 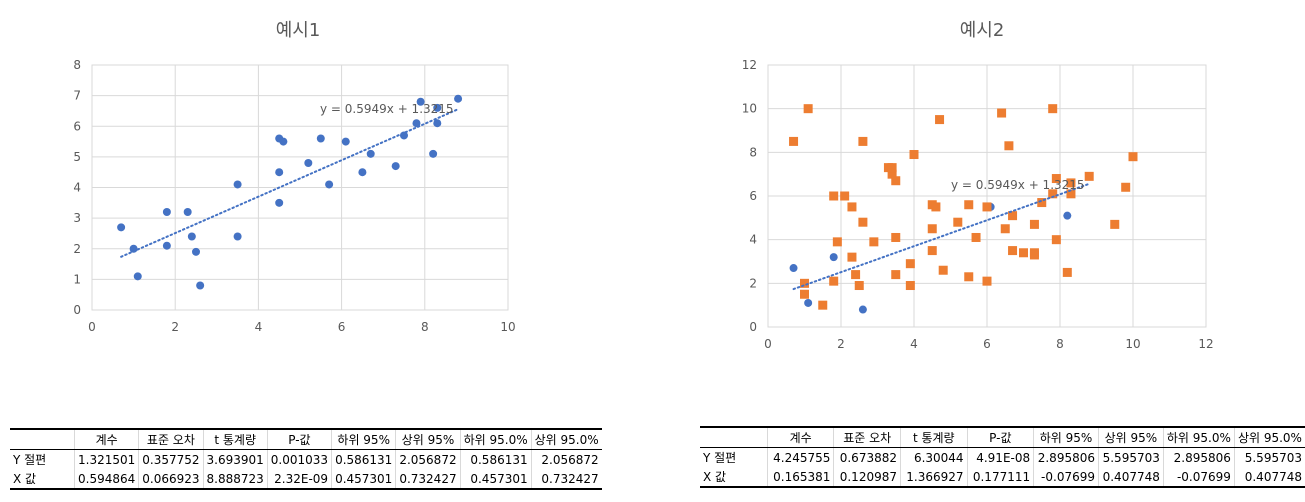 I want to click on table-cell: 5.595703, so click(x=1131, y=457).